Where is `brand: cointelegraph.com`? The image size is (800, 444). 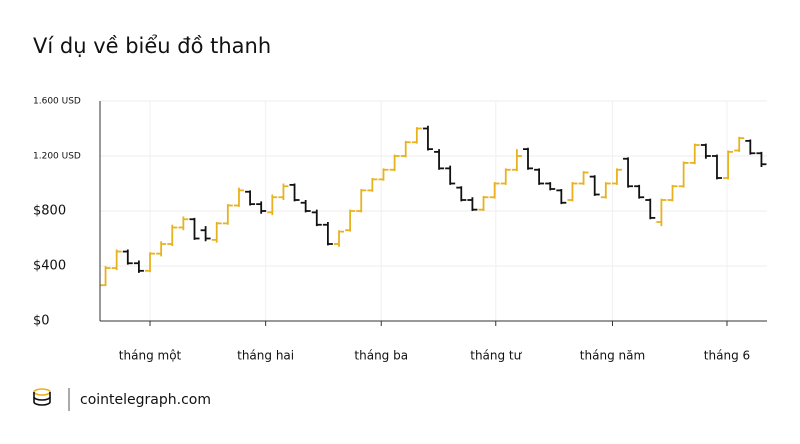 brand: cointelegraph.com is located at coordinates (145, 400).